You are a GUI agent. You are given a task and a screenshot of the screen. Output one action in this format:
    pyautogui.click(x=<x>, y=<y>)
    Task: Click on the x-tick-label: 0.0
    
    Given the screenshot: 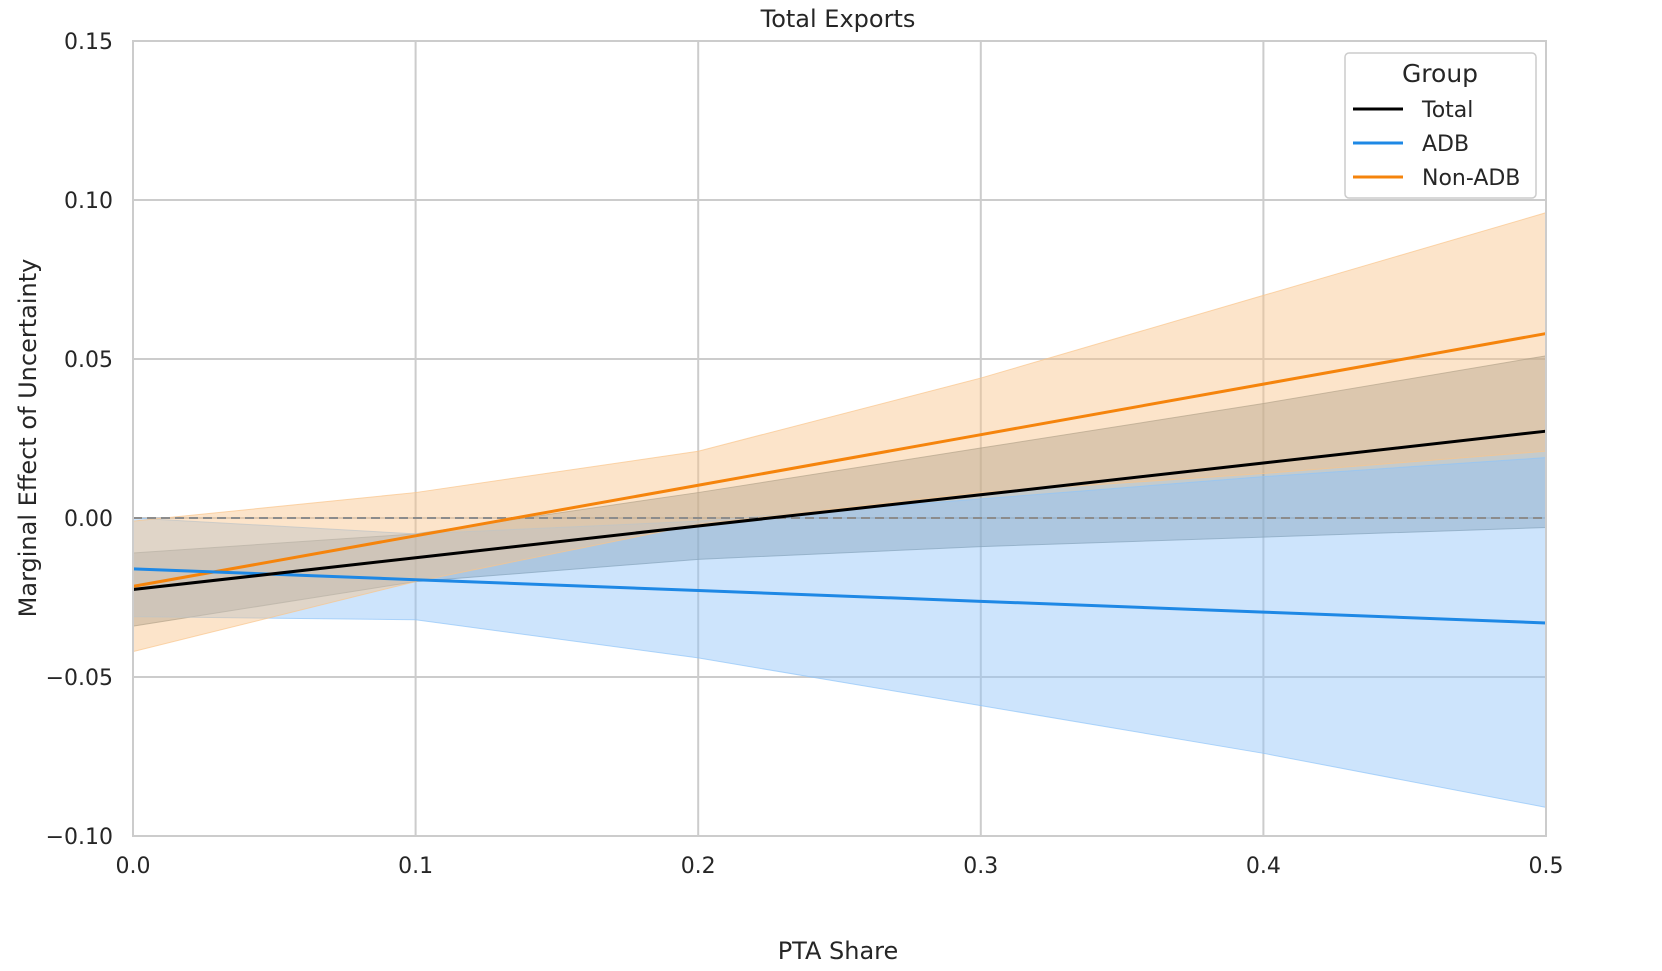 What is the action you would take?
    pyautogui.click(x=133, y=866)
    